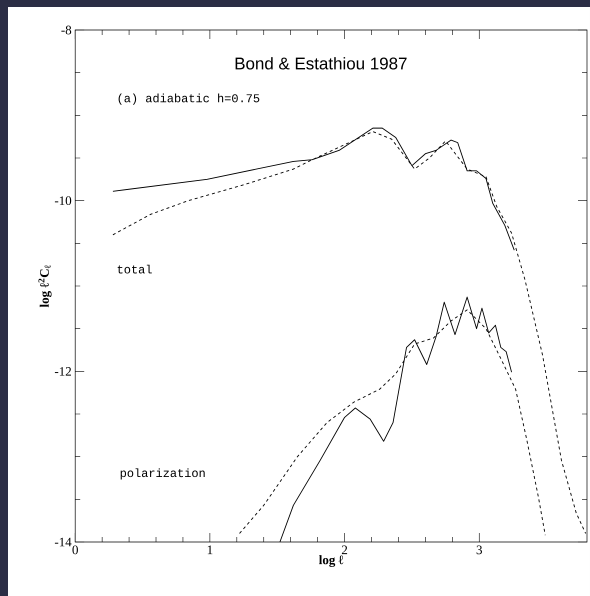 The width and height of the screenshot is (590, 596). What do you see at coordinates (62, 371) in the screenshot?
I see `y-tick-label: -12` at bounding box center [62, 371].